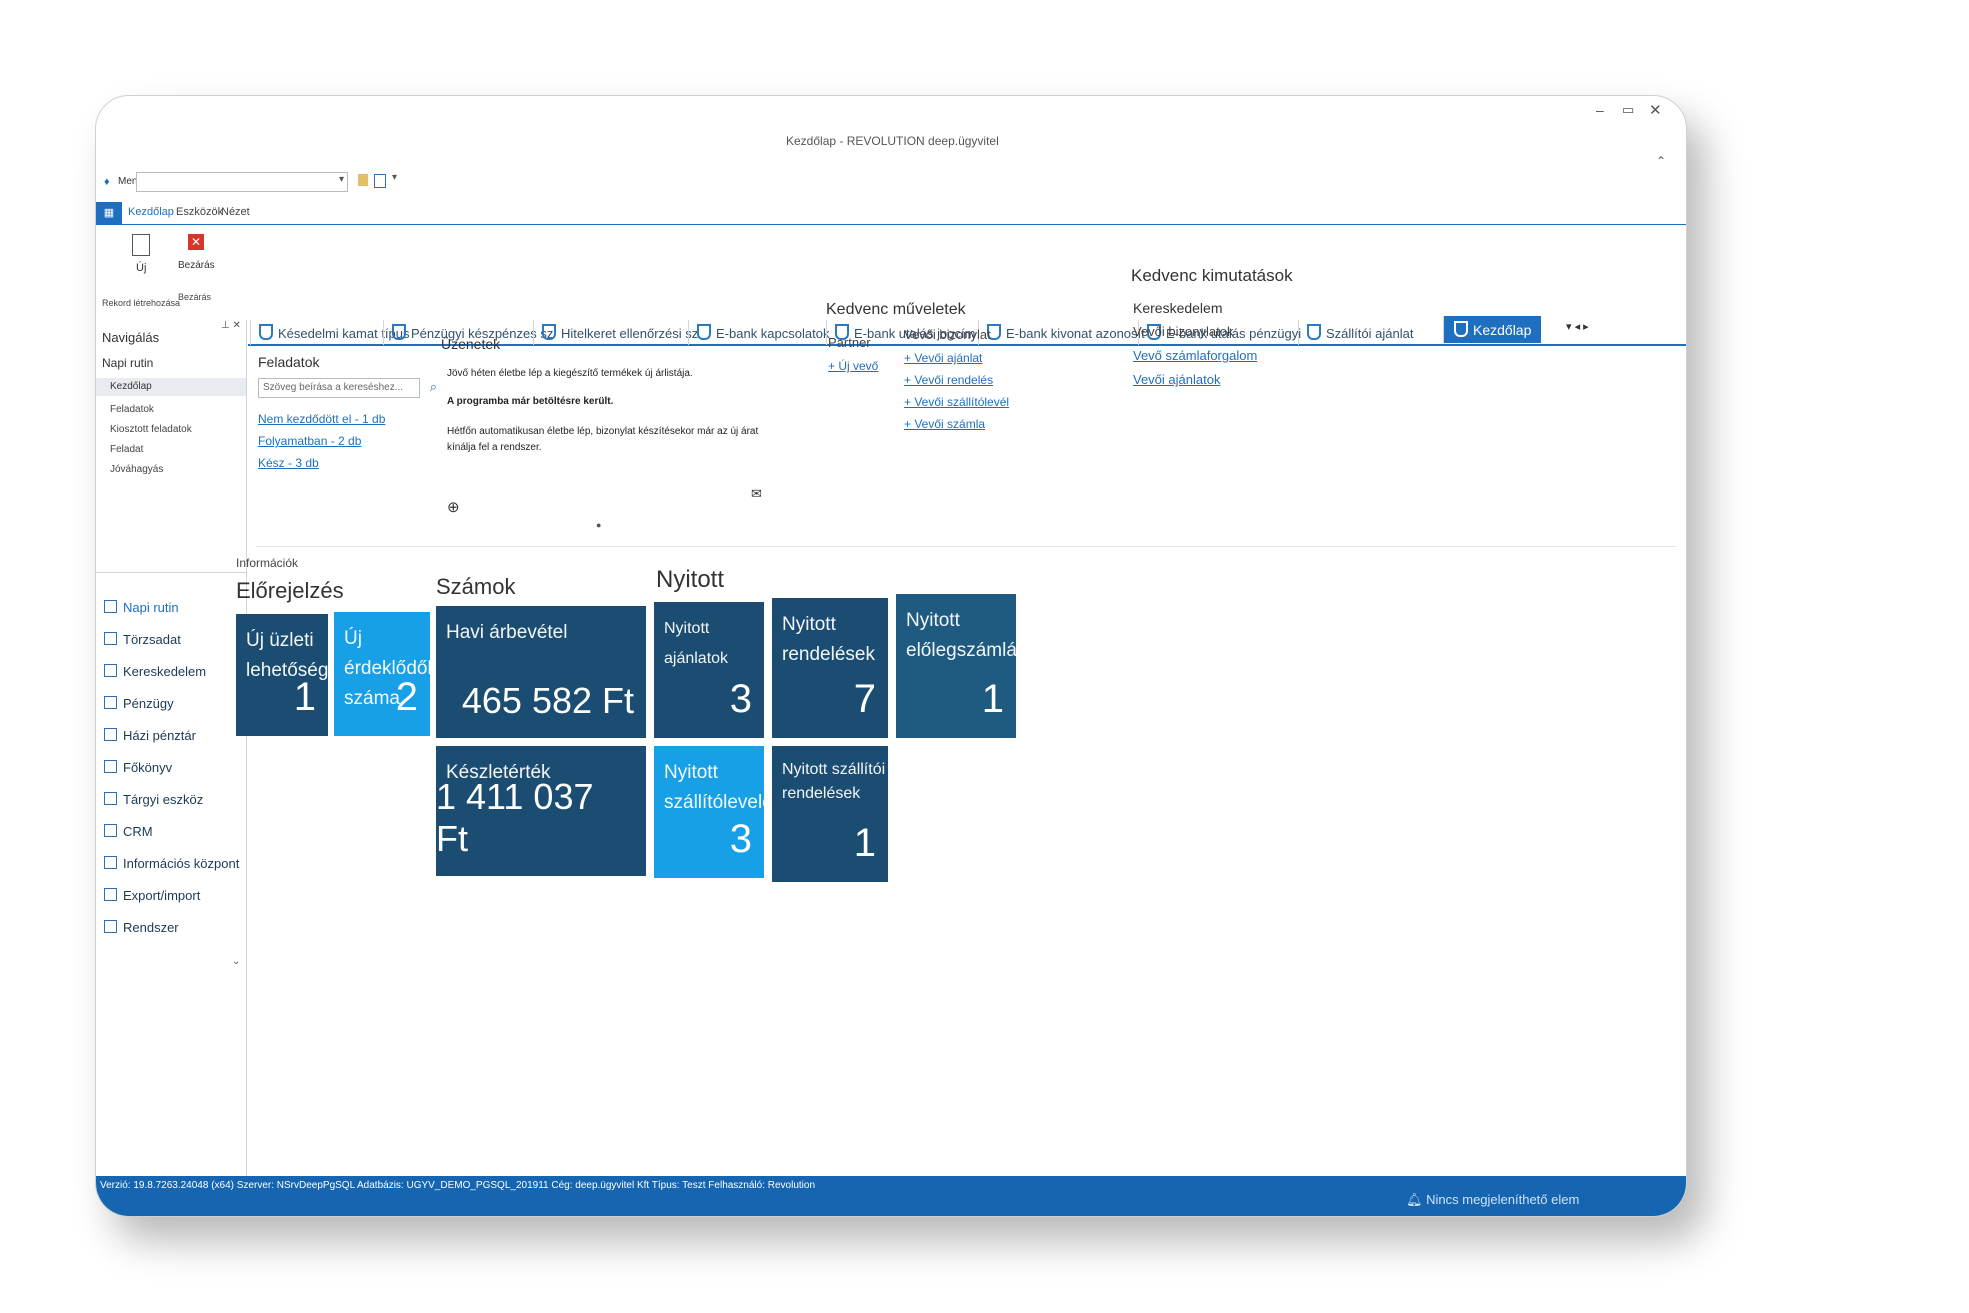 Image resolution: width=1969 pixels, height=1313 pixels. Describe the element at coordinates (363, 180) in the screenshot. I see `save-icon` at that location.